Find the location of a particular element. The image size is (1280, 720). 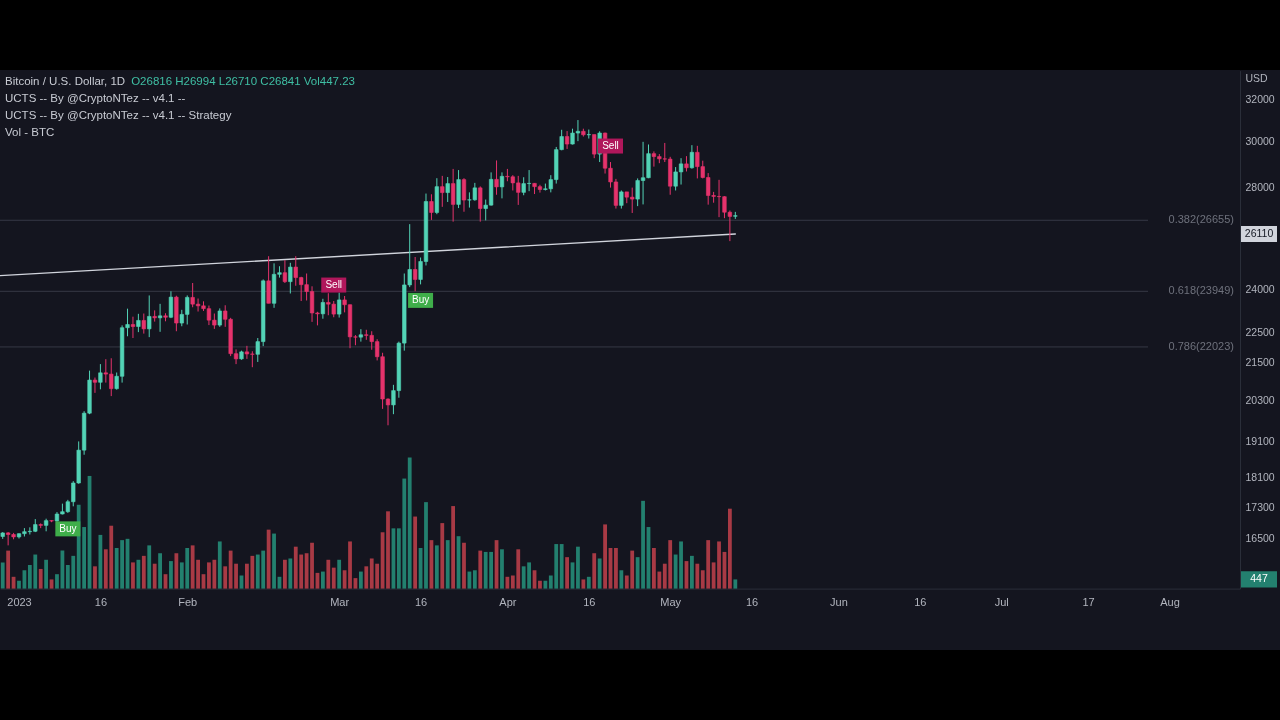

x-tick-label: Feb is located at coordinates (188, 602).